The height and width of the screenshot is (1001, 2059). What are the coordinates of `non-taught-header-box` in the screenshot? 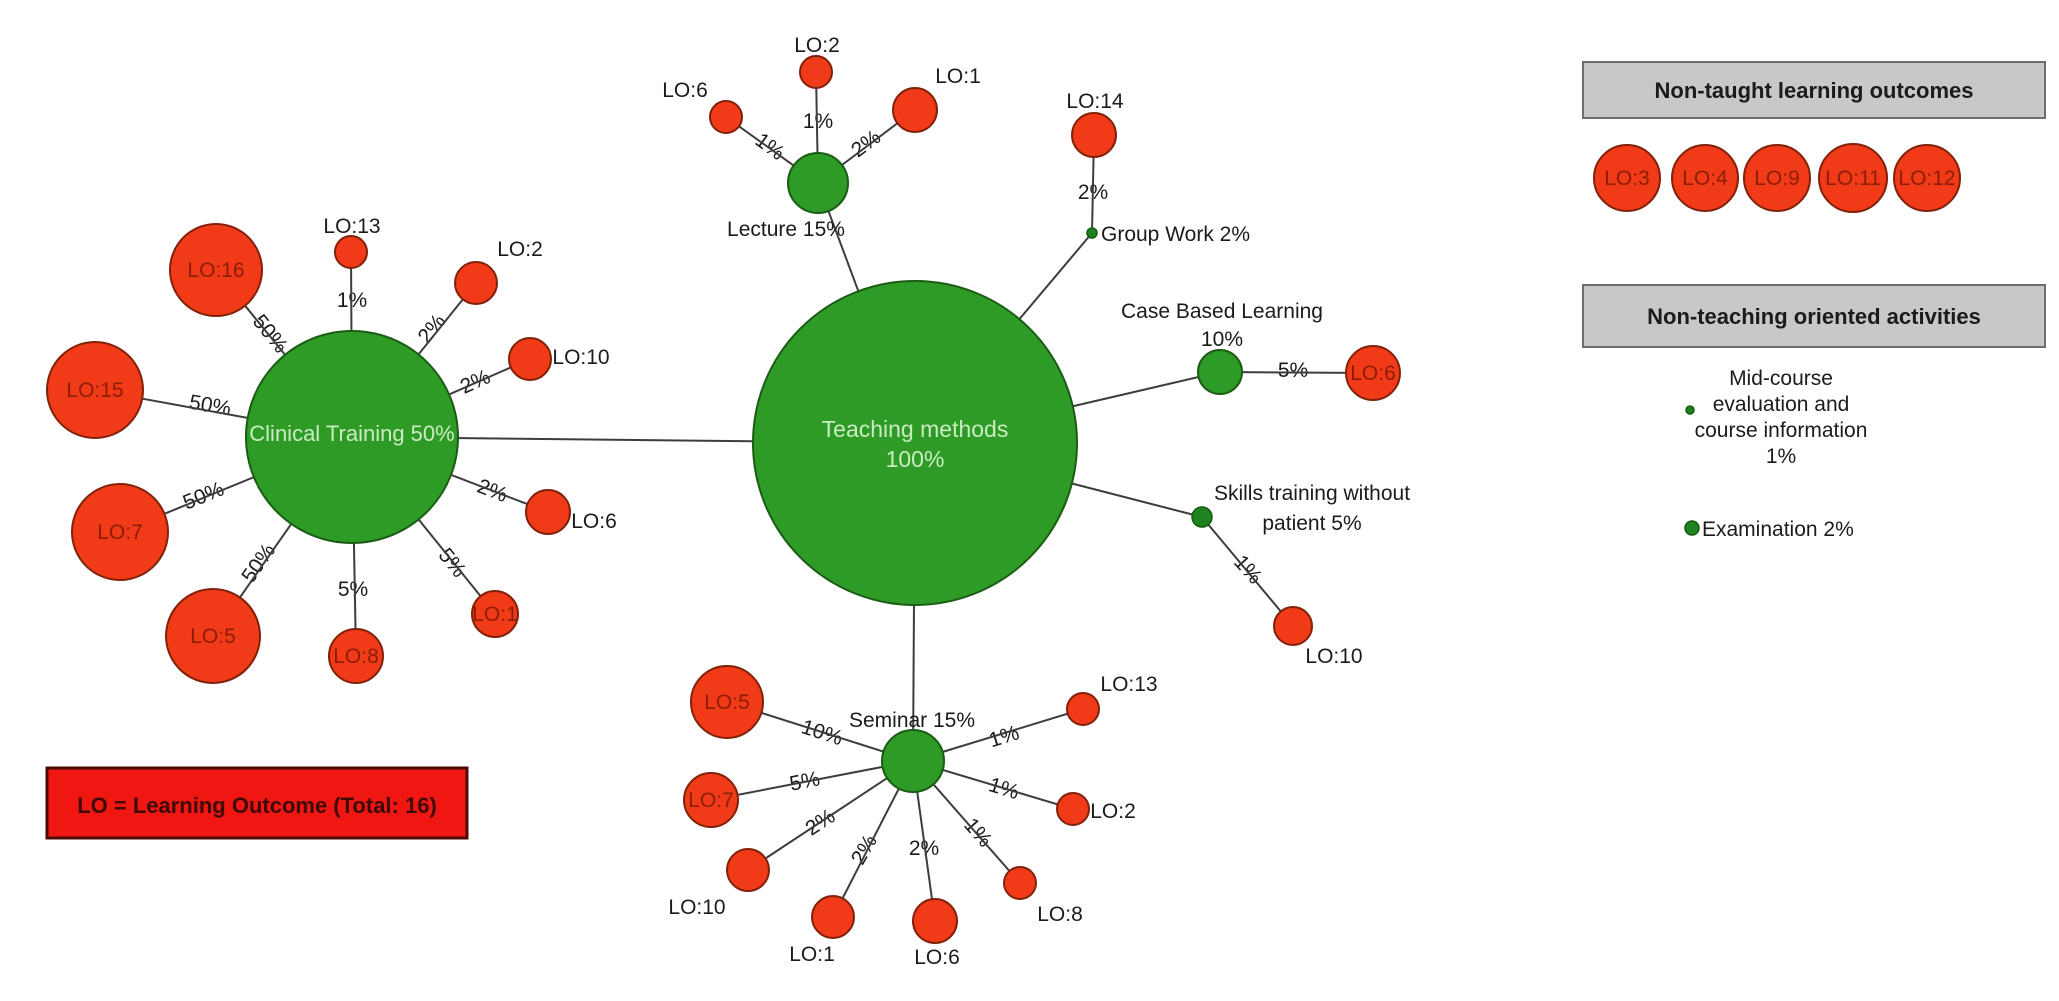 It's located at (1814, 90).